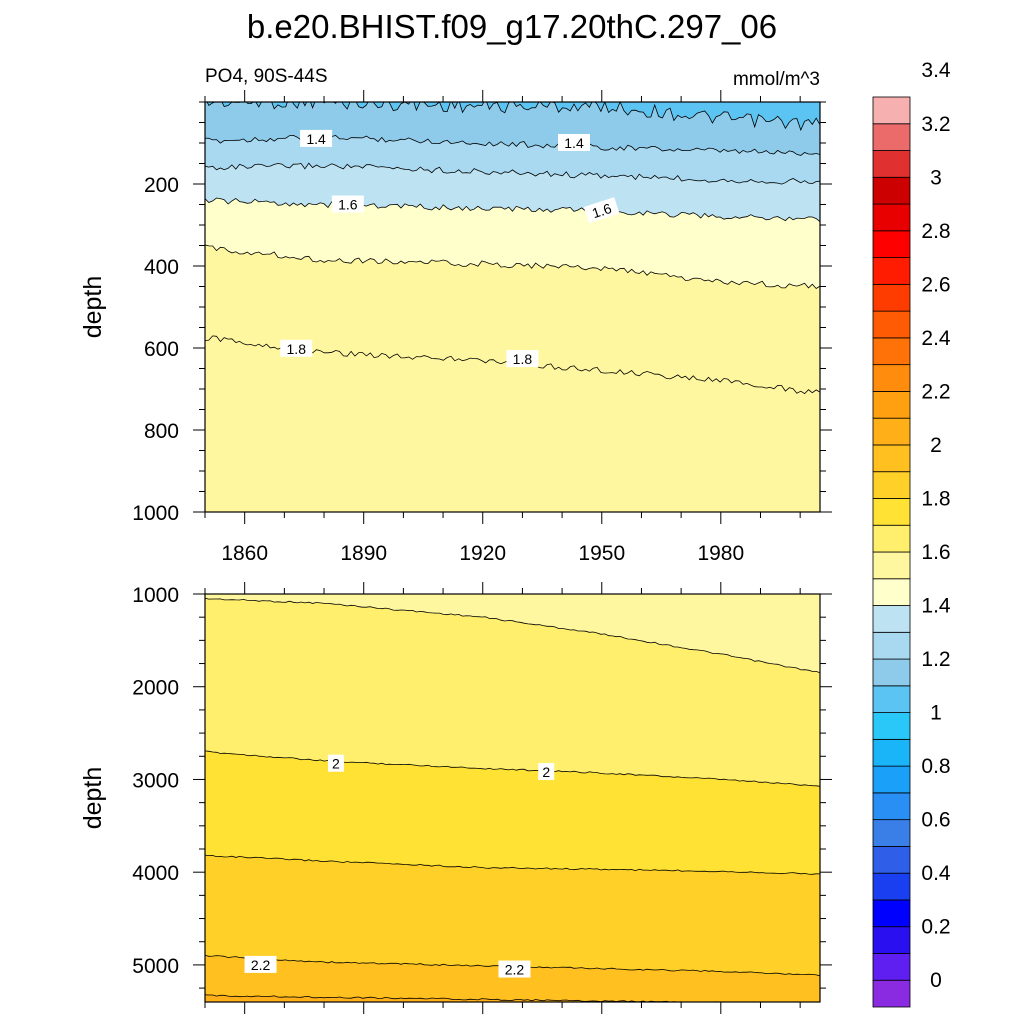 This screenshot has height=1024, width=1024. Describe the element at coordinates (161, 185) in the screenshot. I see `y-tick-label: 200` at that location.